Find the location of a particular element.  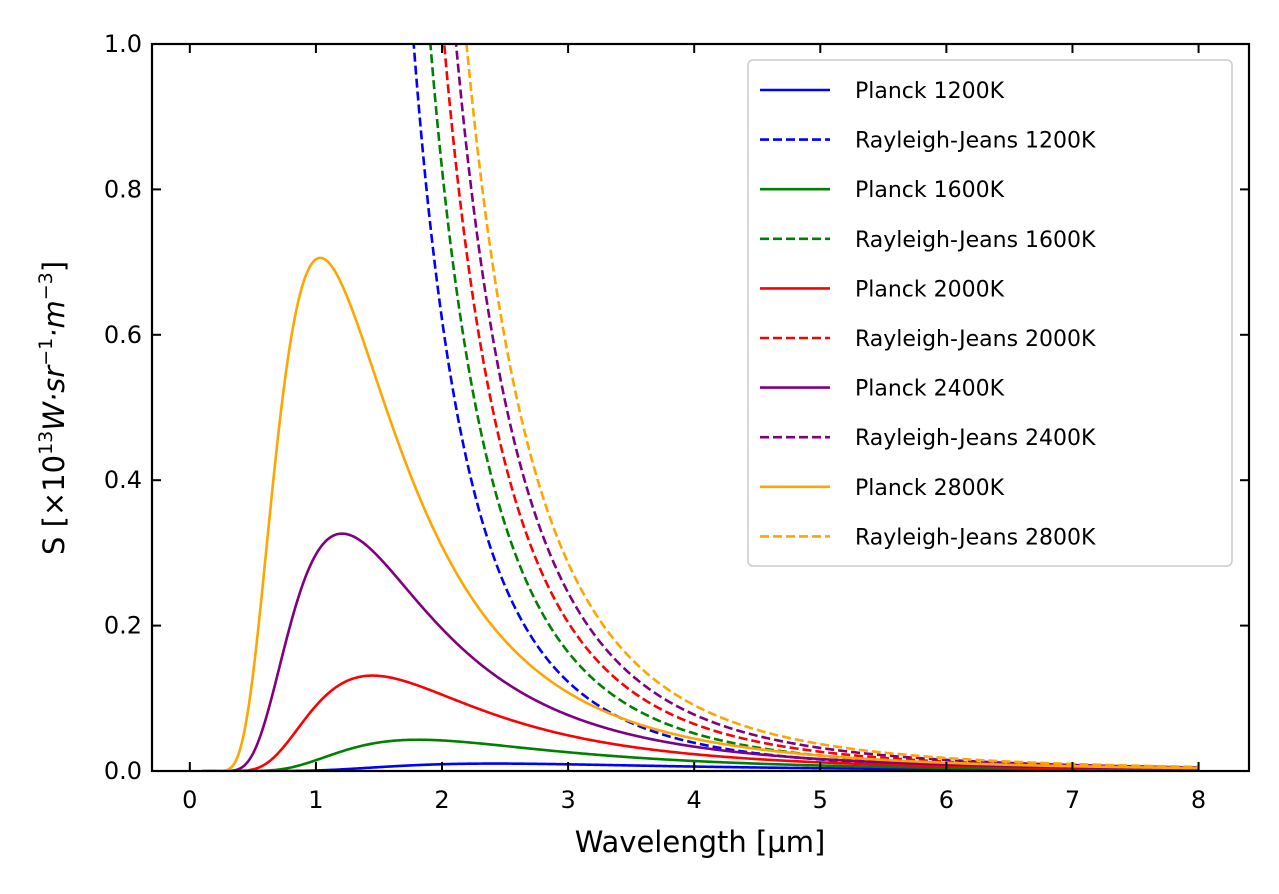

x-tick-label: 7 is located at coordinates (1072, 800).